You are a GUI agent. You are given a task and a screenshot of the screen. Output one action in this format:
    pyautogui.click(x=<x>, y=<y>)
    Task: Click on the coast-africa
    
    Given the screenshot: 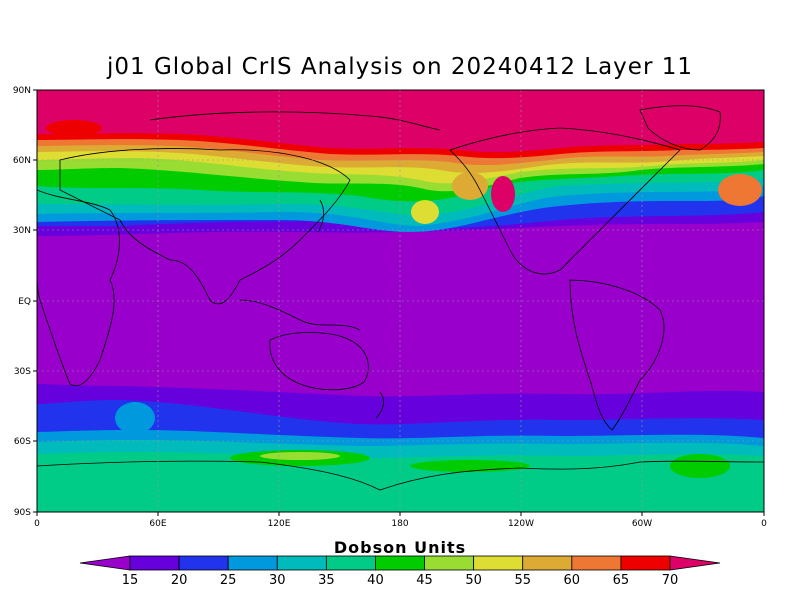 What is the action you would take?
    pyautogui.click(x=78, y=287)
    